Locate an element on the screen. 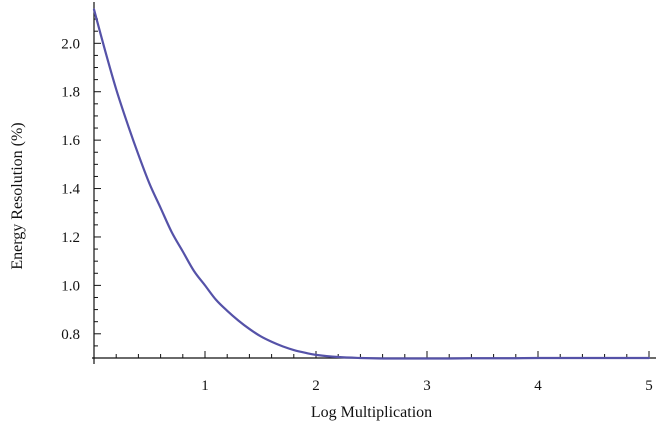 The image size is (659, 426). y-tick-label: 0.8 is located at coordinates (70, 335).